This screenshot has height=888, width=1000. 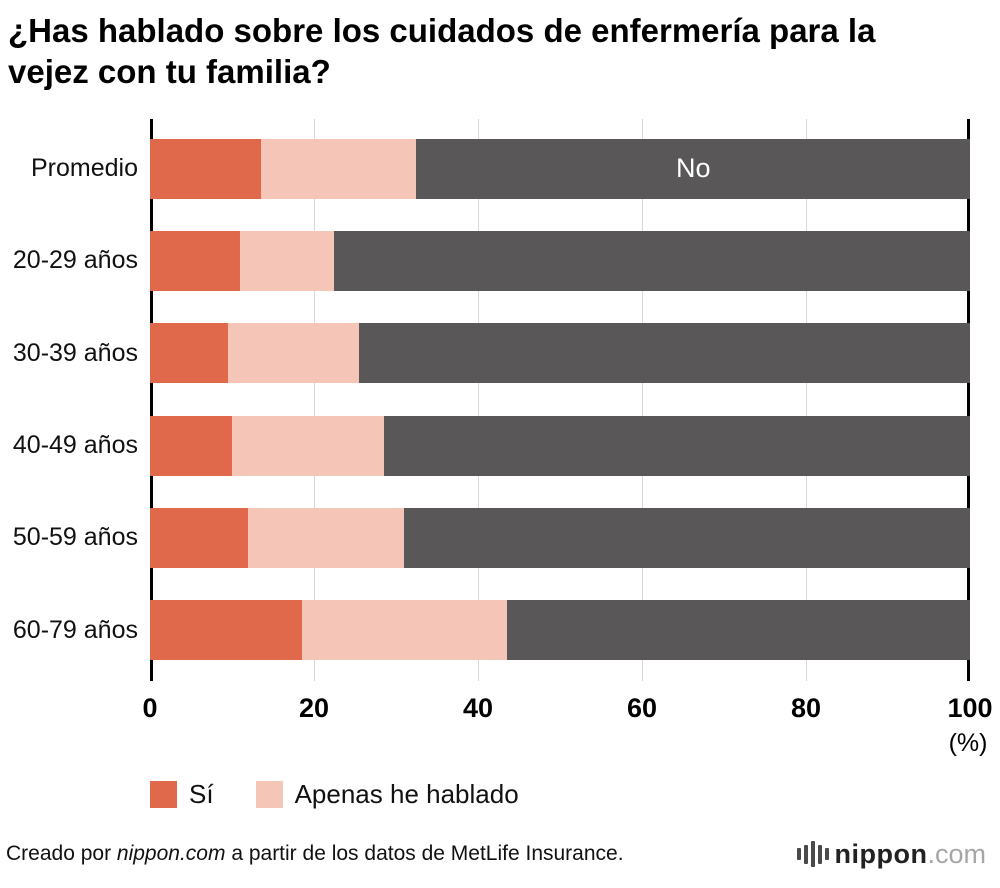 What do you see at coordinates (642, 707) in the screenshot?
I see `x-tick-label: 60` at bounding box center [642, 707].